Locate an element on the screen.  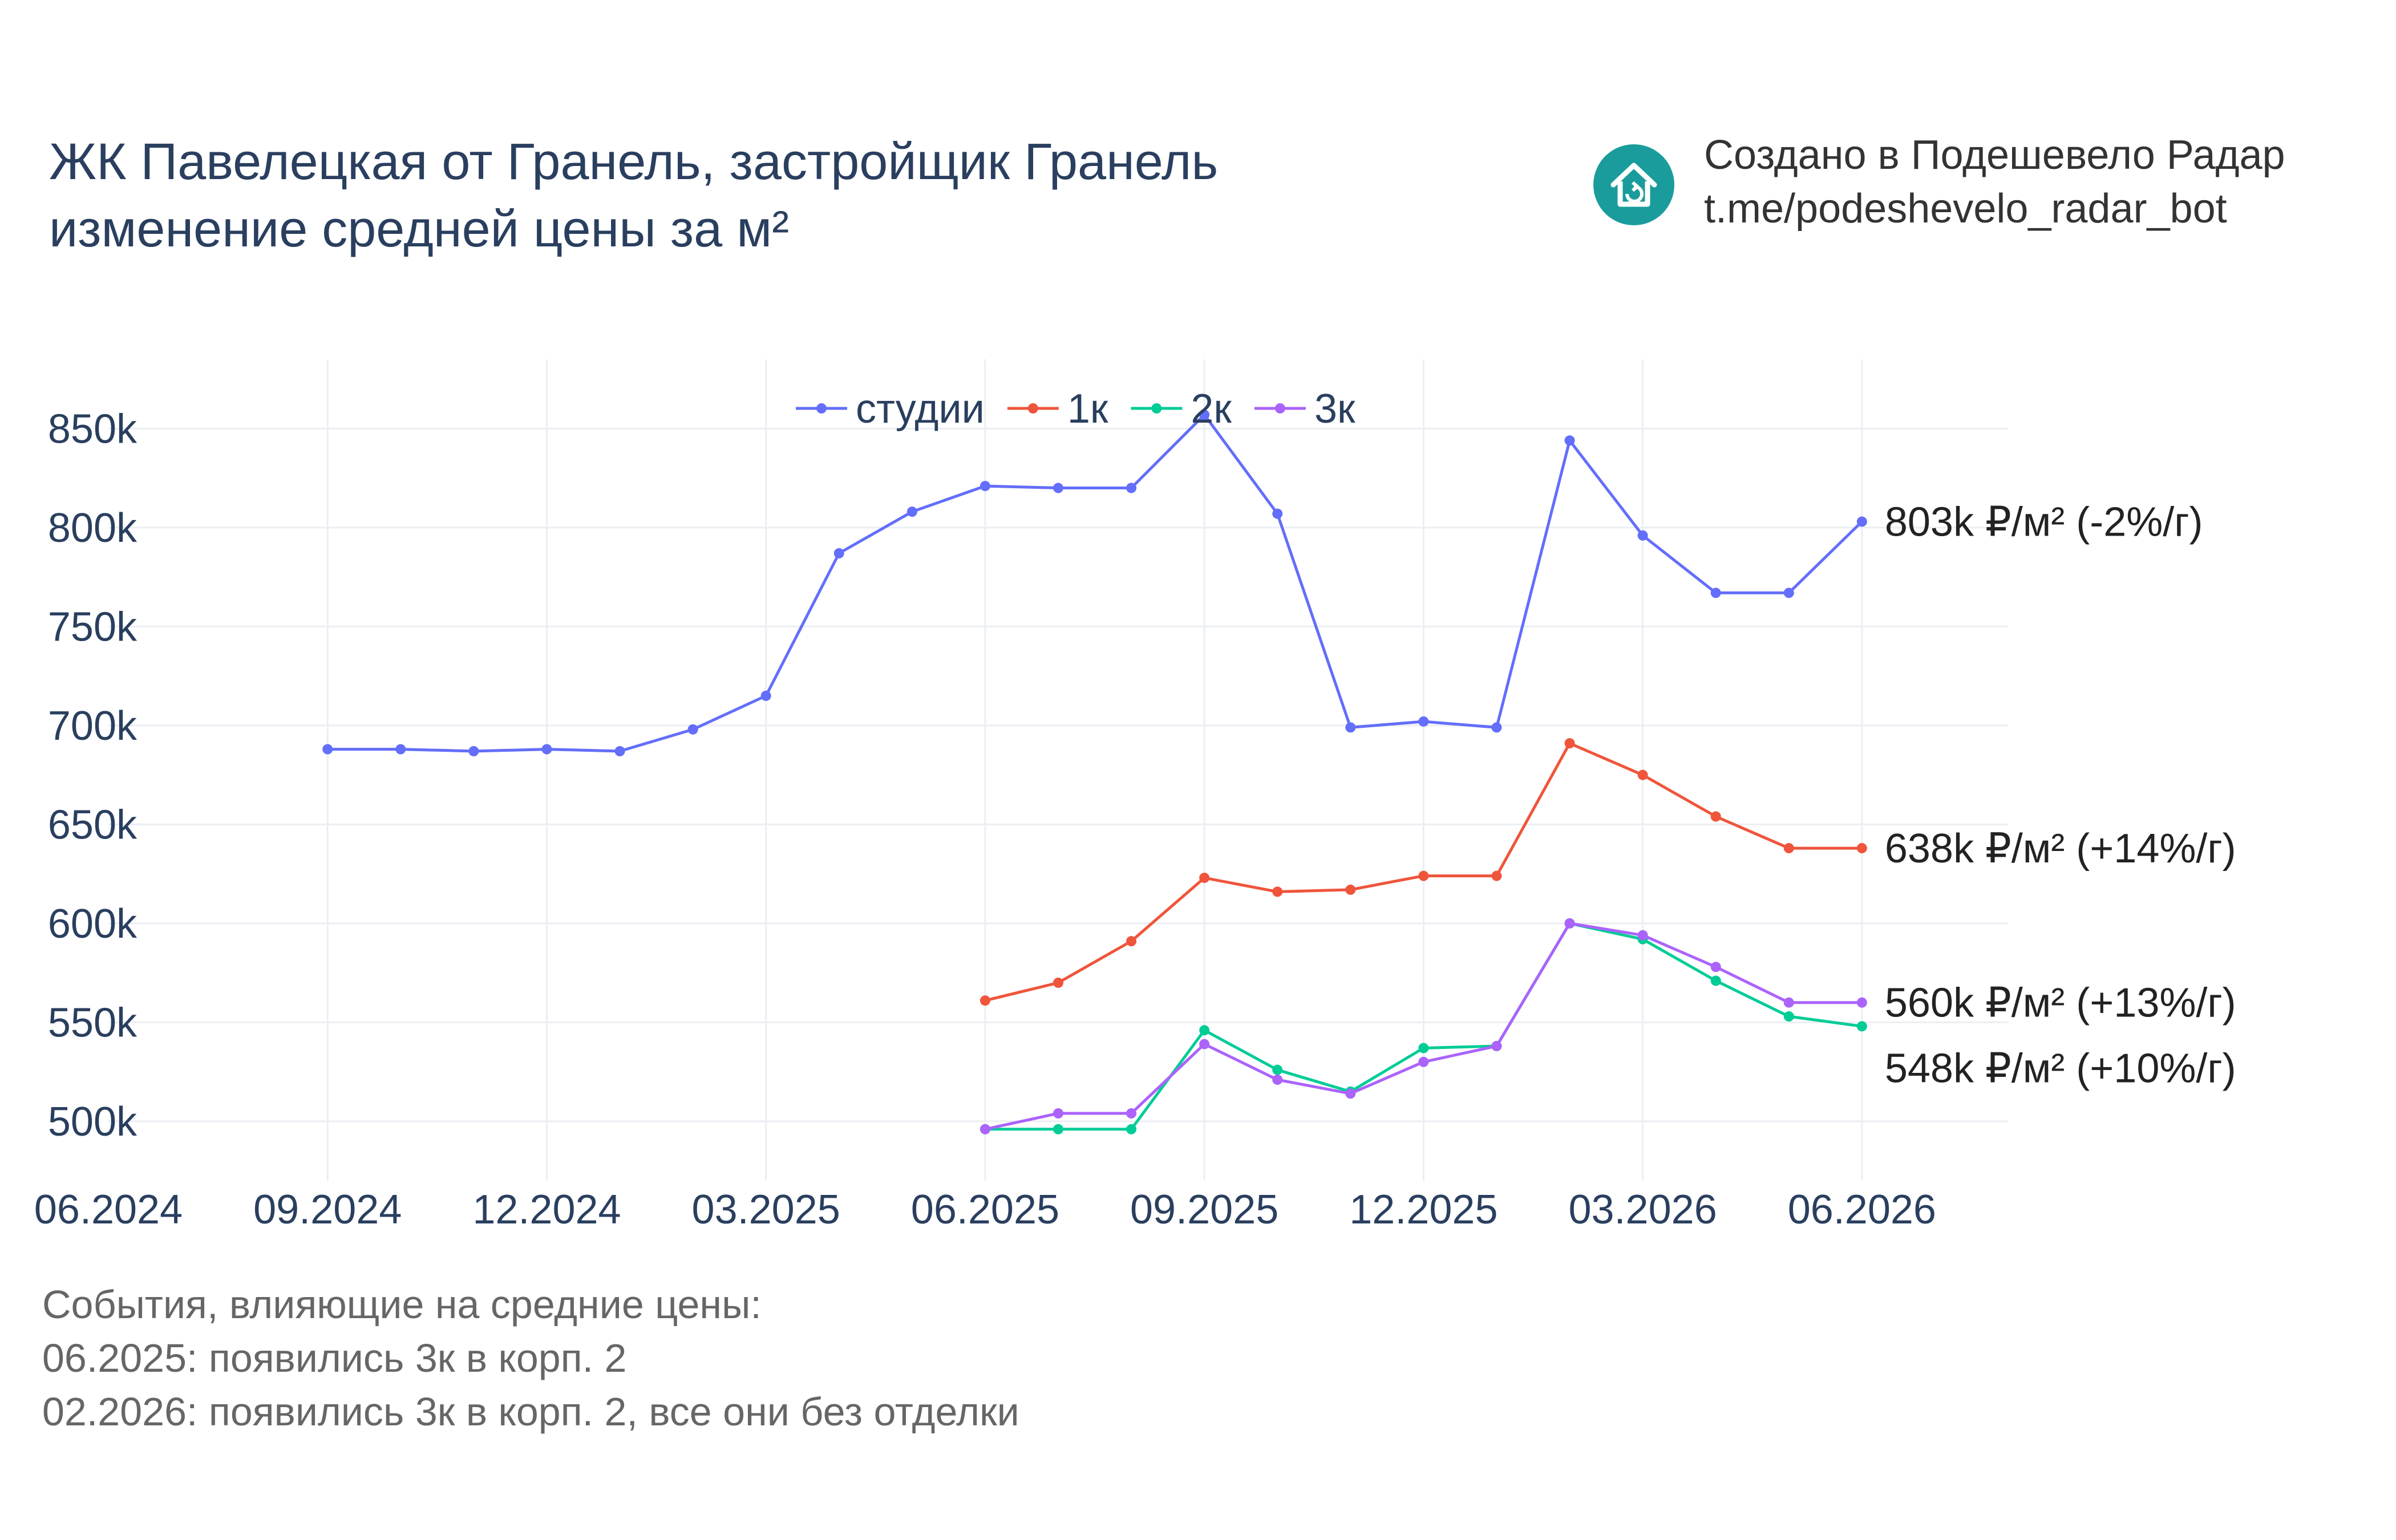
legend-label: 3к is located at coordinates (1334, 409).